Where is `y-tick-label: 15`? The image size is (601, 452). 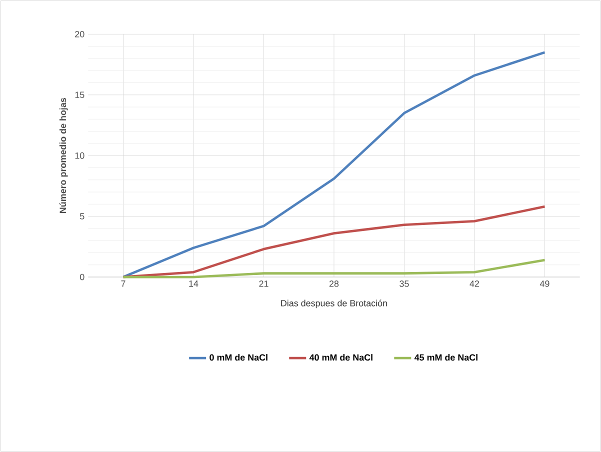 y-tick-label: 15 is located at coordinates (79, 95).